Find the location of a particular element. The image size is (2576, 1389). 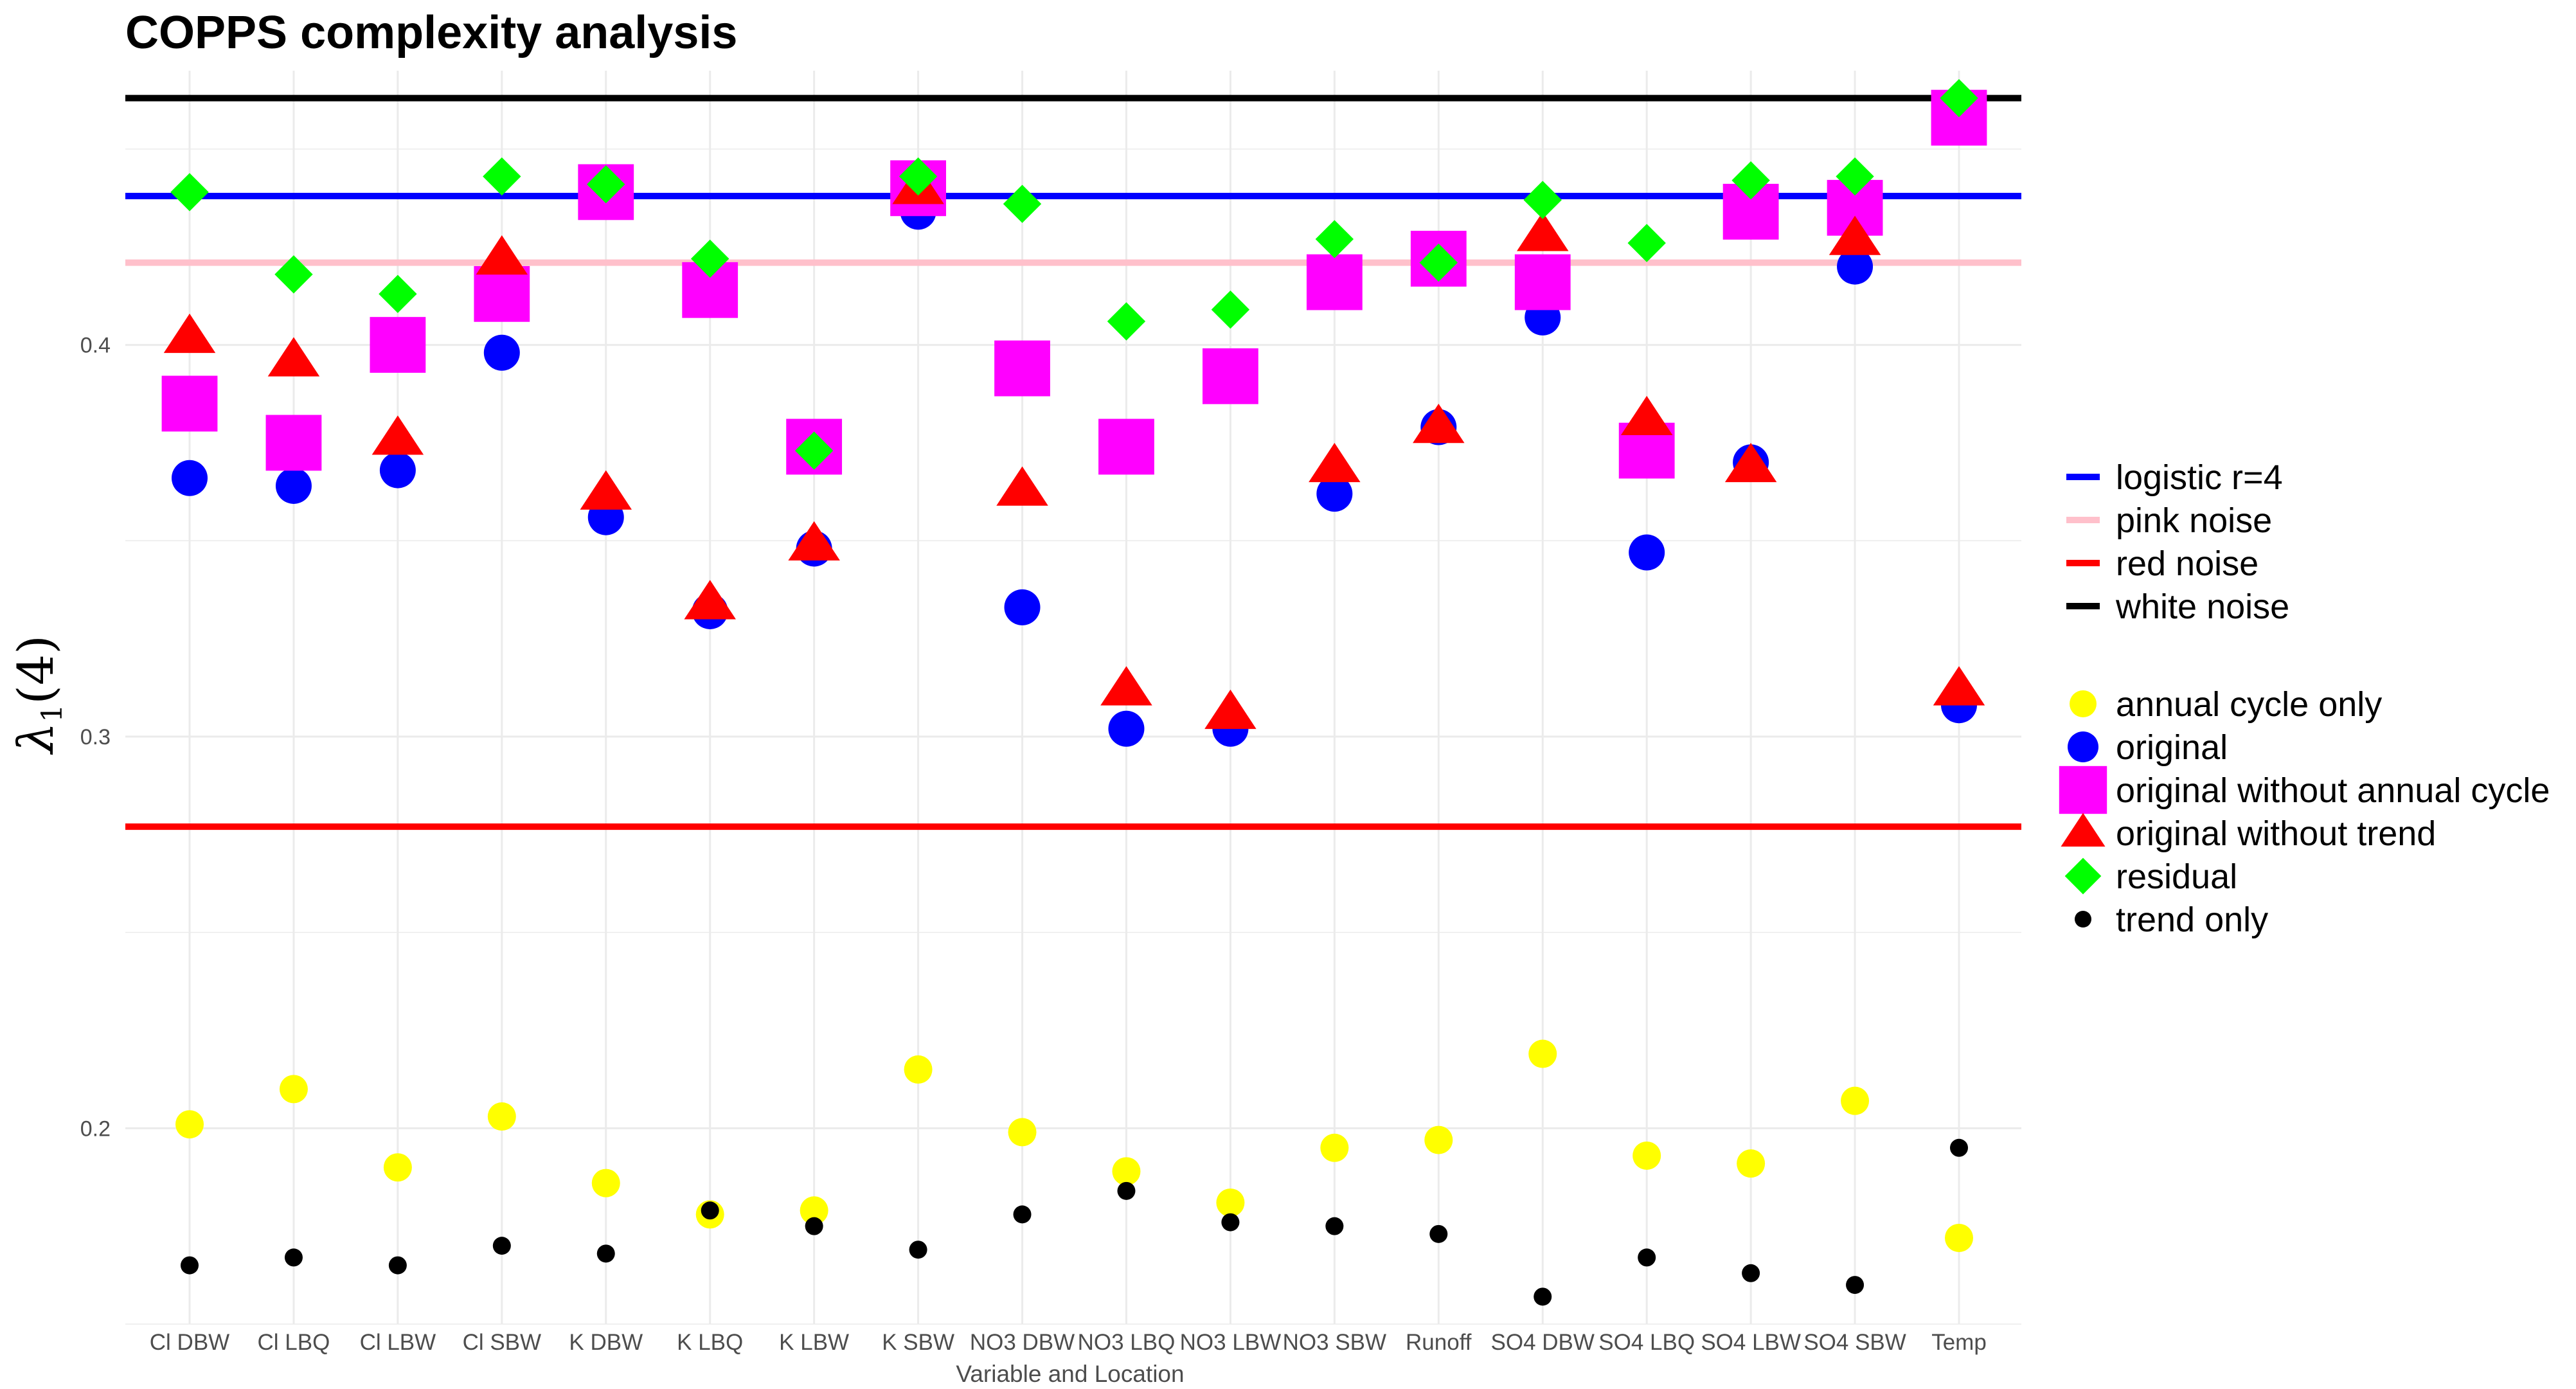

y-axis-ticks: 0.2 0.3 0.4 is located at coordinates (96, 738).